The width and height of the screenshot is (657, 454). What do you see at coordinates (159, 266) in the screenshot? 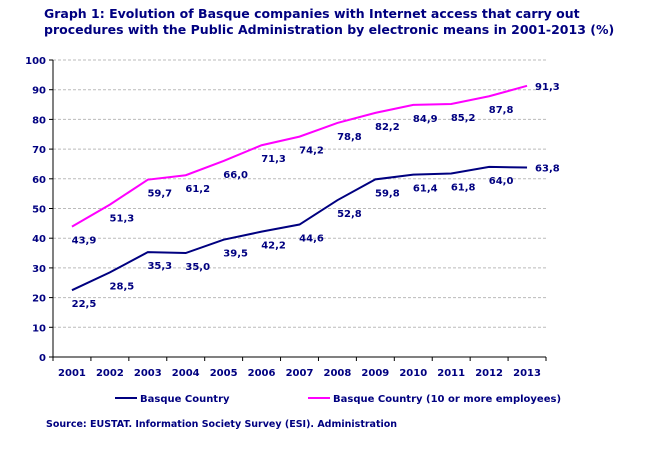
I see `data-label: 35,3` at bounding box center [159, 266].